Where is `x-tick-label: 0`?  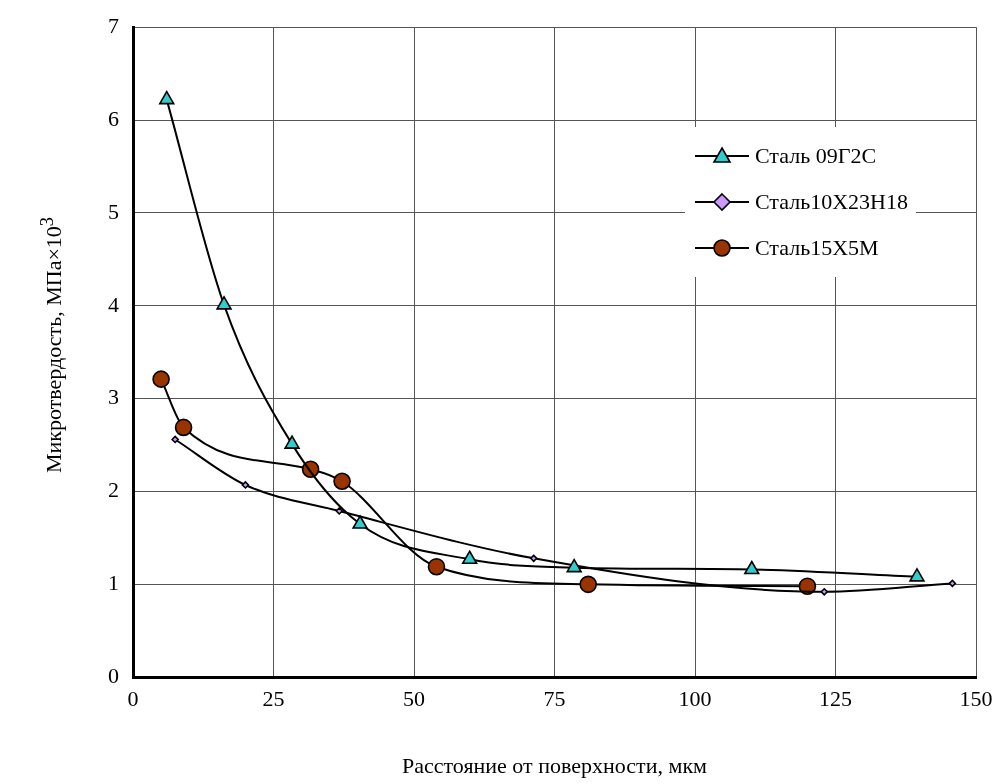 x-tick-label: 0 is located at coordinates (133, 699).